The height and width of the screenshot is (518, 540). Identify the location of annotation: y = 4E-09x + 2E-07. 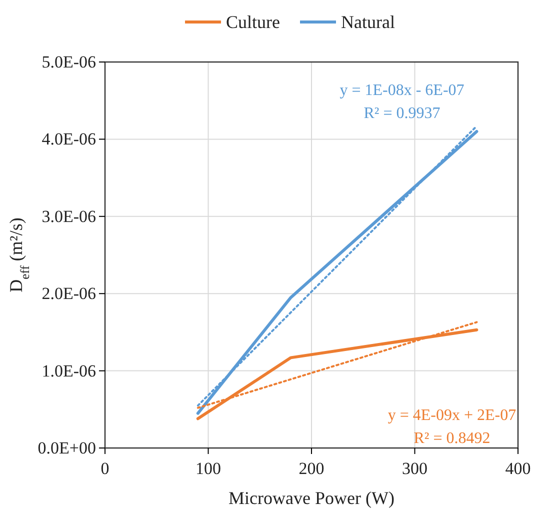
(452, 415).